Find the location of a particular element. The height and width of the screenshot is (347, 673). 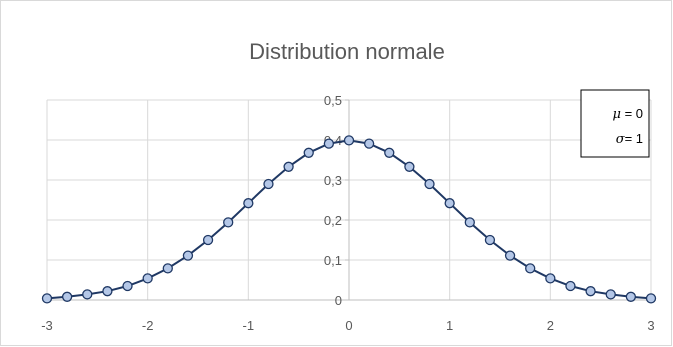

y-tick-label: 0,3 is located at coordinates (333, 180).